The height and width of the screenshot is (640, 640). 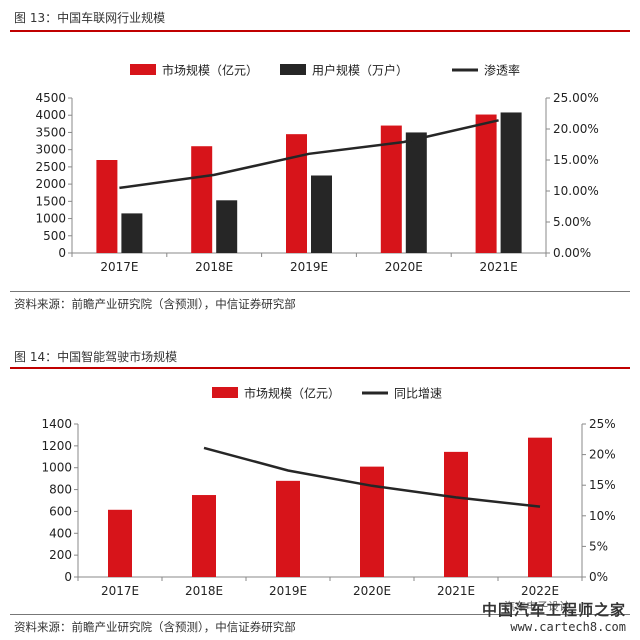 I want to click on fig14-source-rule, so click(x=320, y=614).